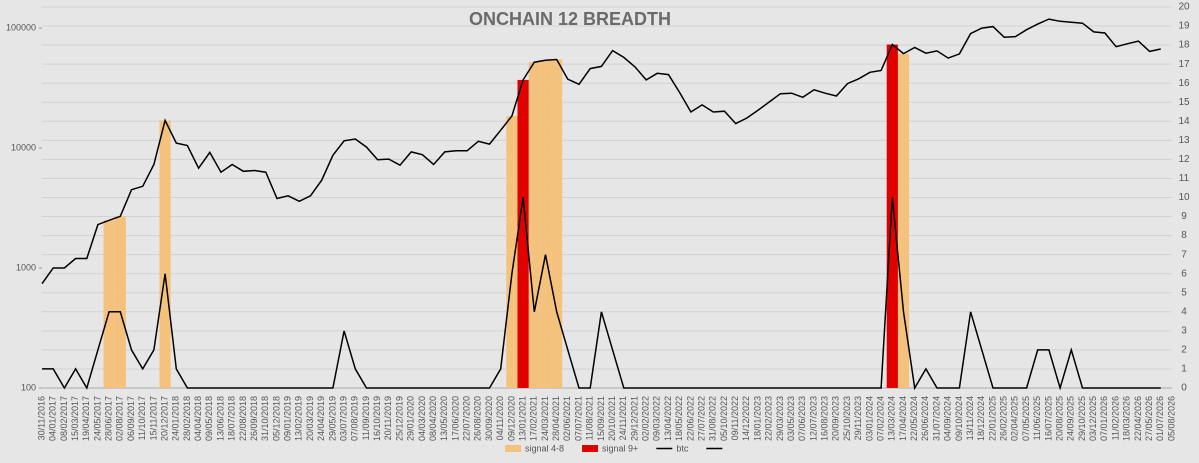  What do you see at coordinates (153, 418) in the screenshot?
I see `x-tick-label: 15/11/2017` at bounding box center [153, 418].